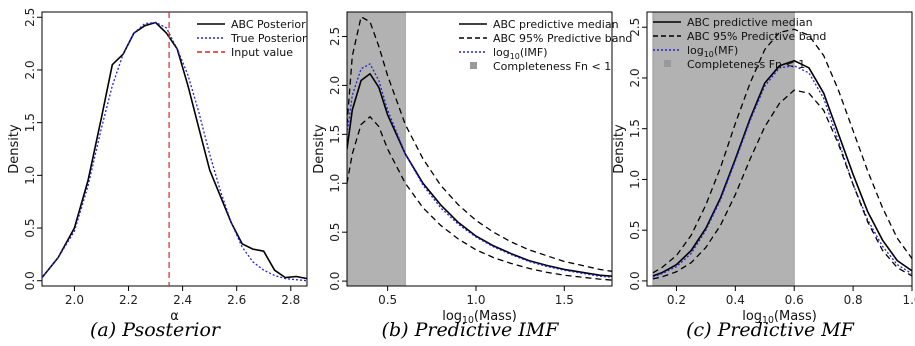  I want to click on x-tick-label: 0.2, so click(676, 300).